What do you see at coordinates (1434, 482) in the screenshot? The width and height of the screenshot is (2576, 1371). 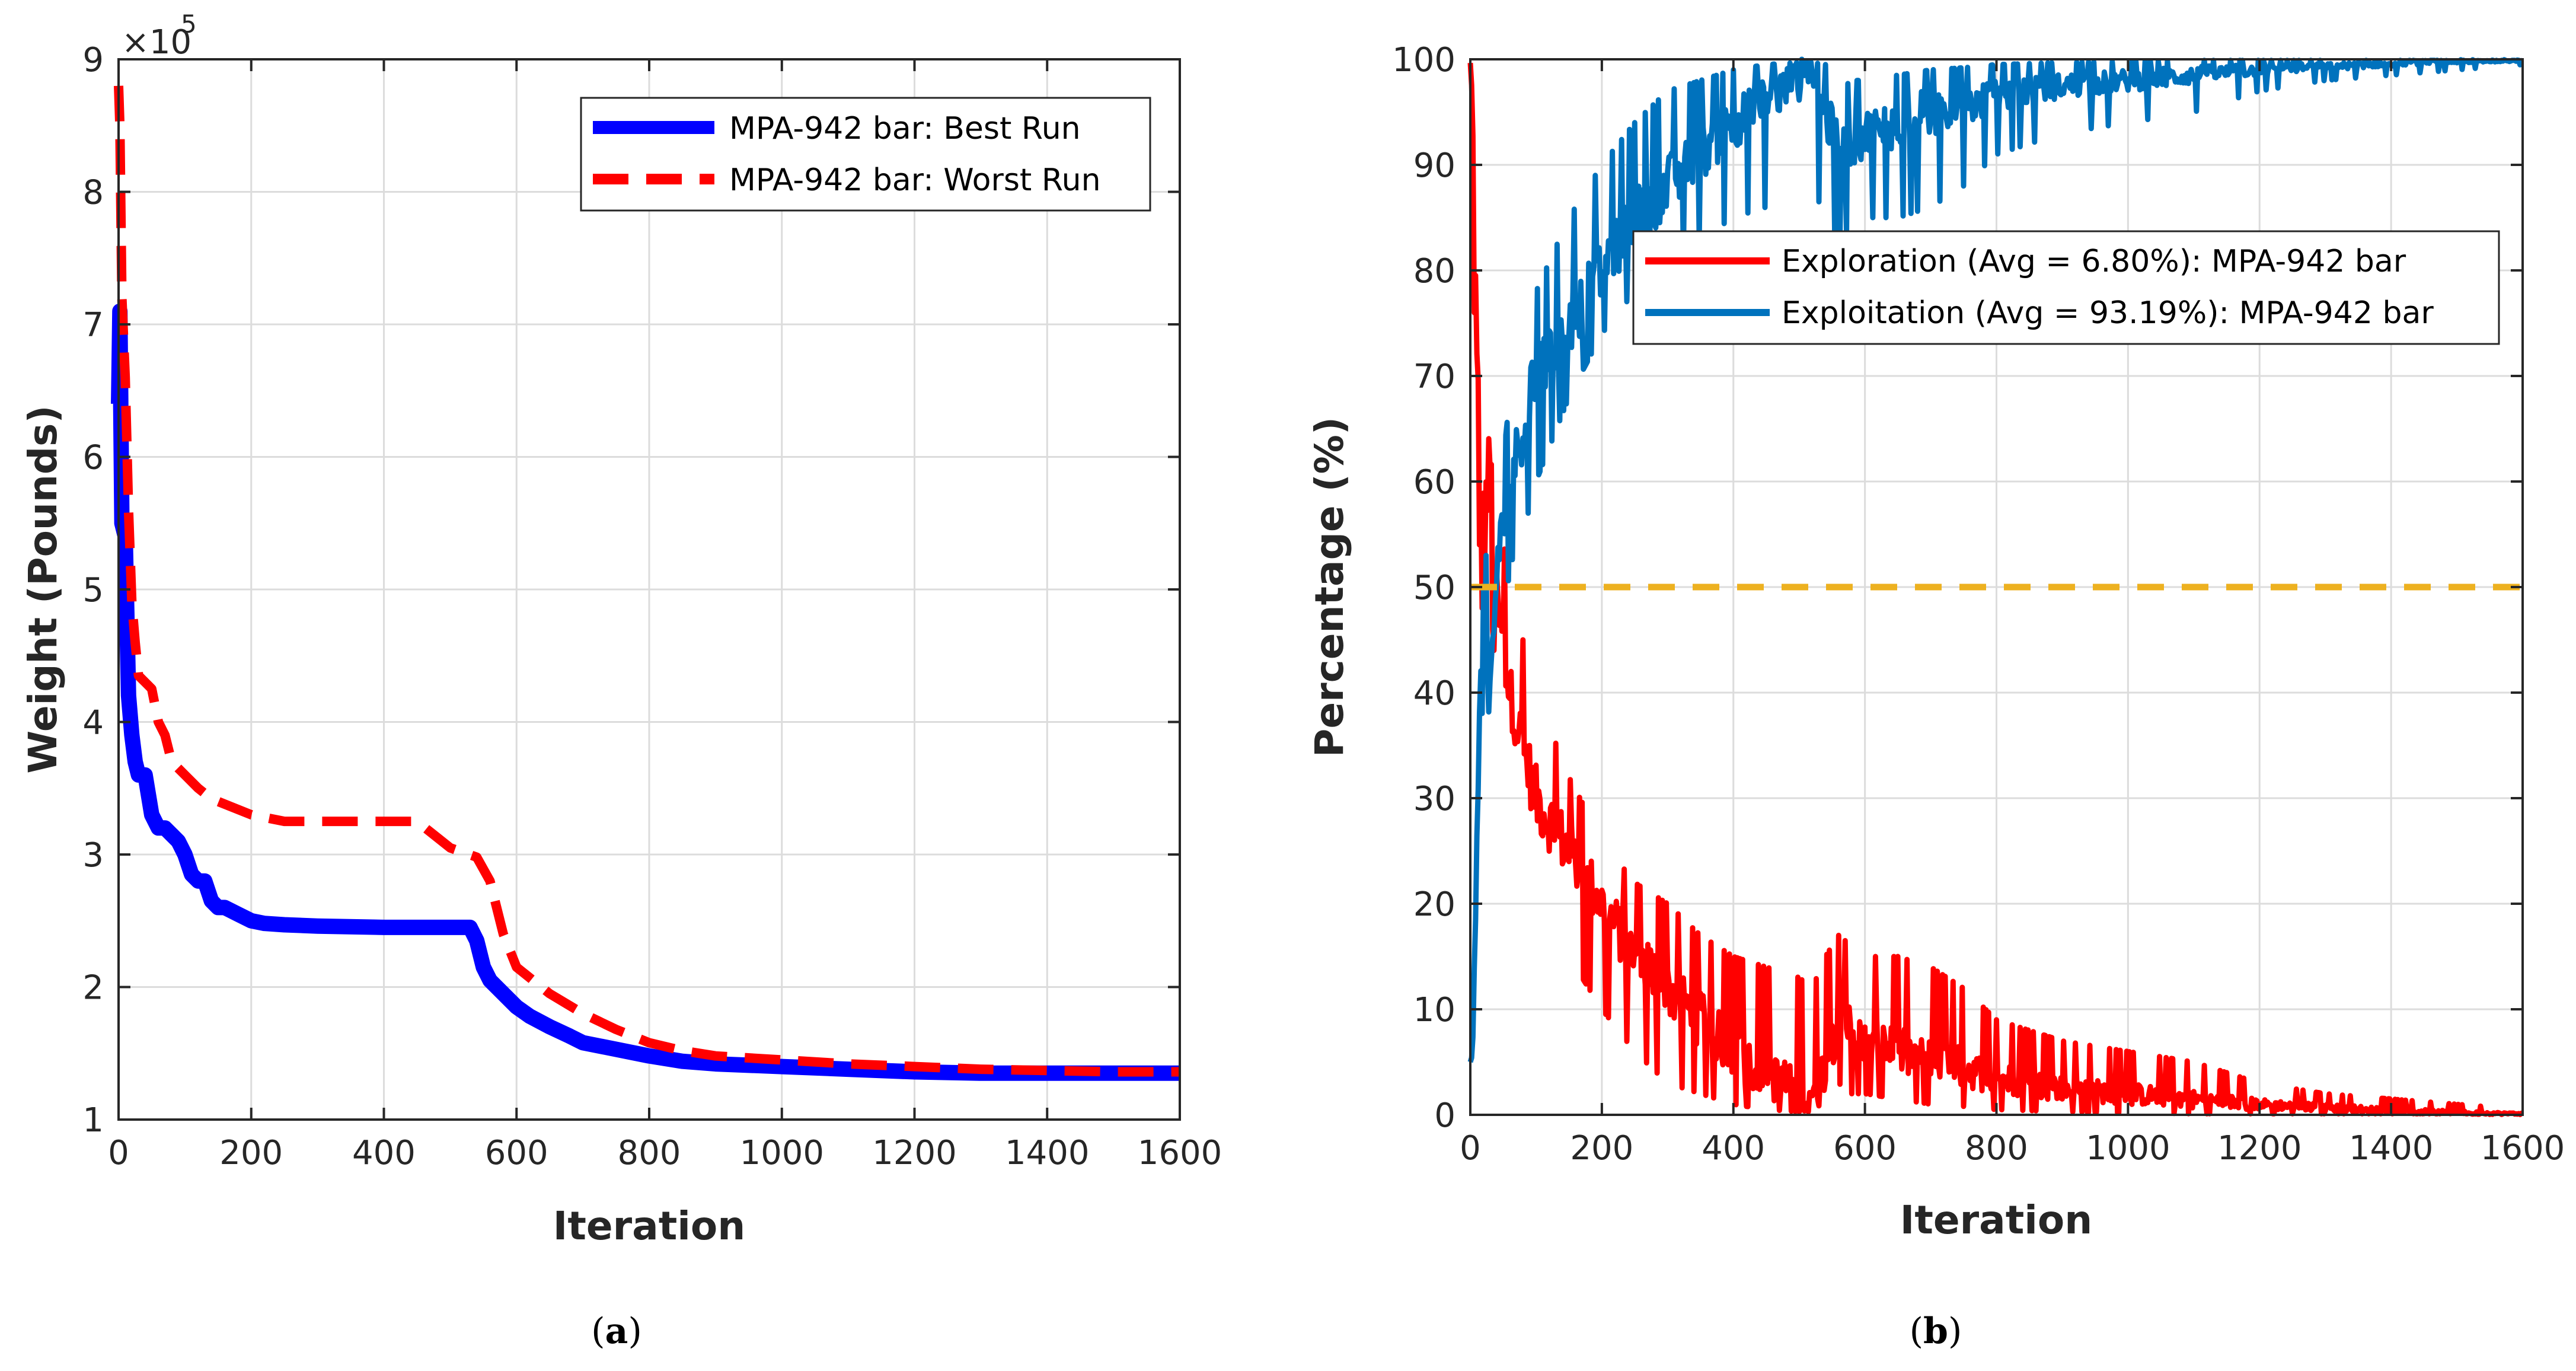 I see `y-tick-label: 60` at bounding box center [1434, 482].